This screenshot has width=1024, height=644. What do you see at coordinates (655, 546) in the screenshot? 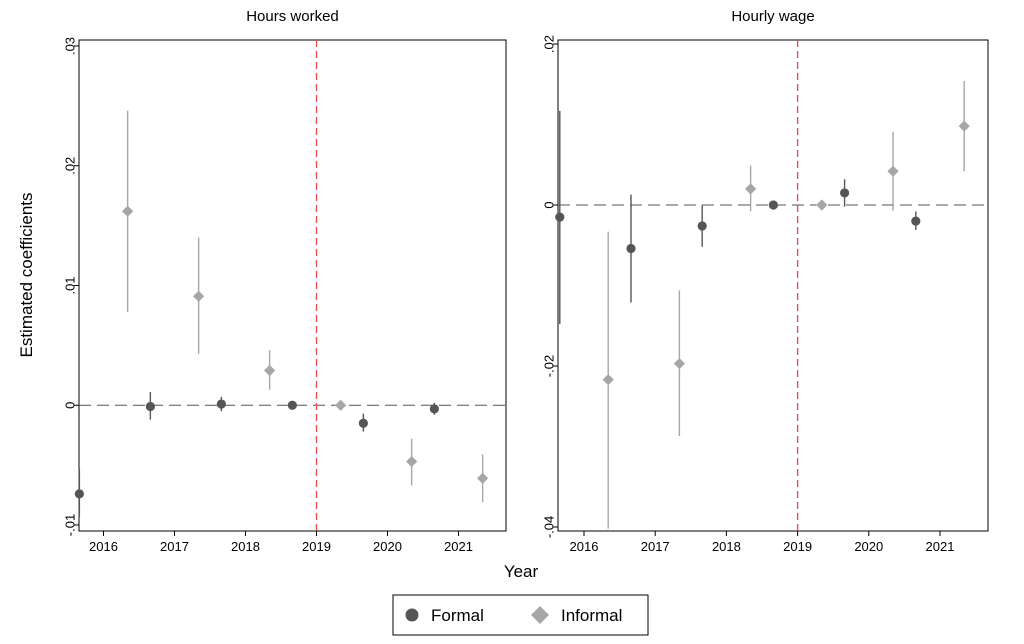
I see `x-tick-label-wage: 2017` at bounding box center [655, 546].